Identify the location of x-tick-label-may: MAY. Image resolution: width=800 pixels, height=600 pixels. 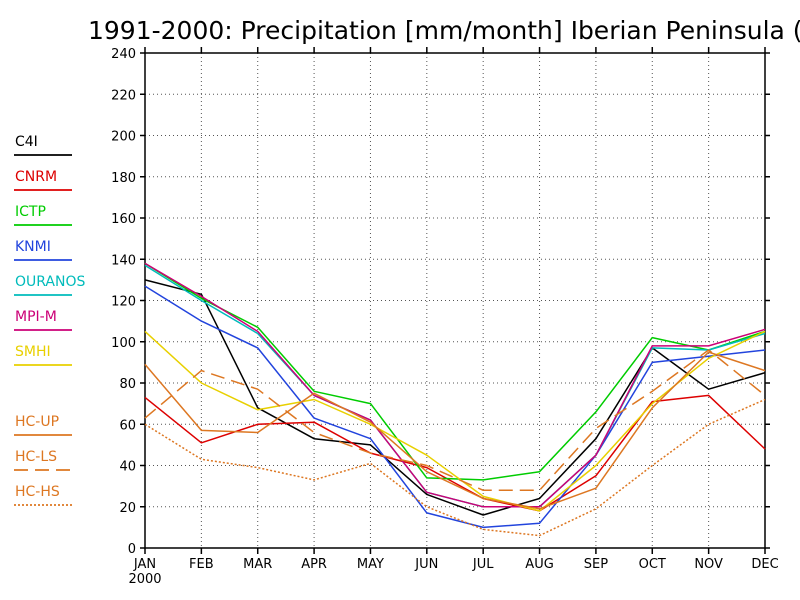
(370, 564).